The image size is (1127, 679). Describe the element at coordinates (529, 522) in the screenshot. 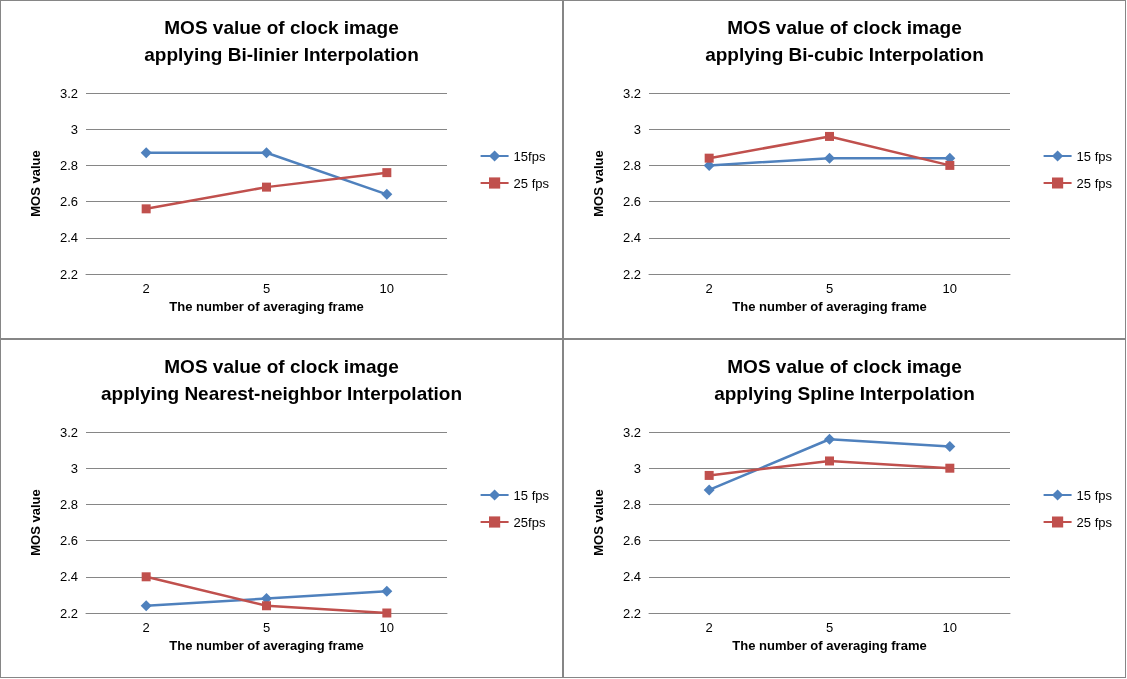

I see `legend-label: 25fps` at that location.